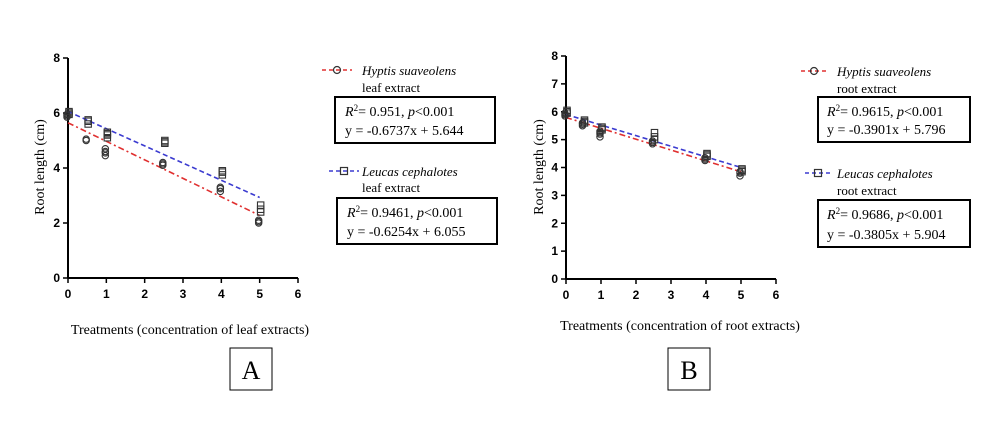 Image resolution: width=998 pixels, height=434 pixels. Describe the element at coordinates (665, 175) in the screenshot. I see `panel-b-plot: 0 1 2 3 4 5 6 7 8 0 1 2 3 4 5 6` at that location.